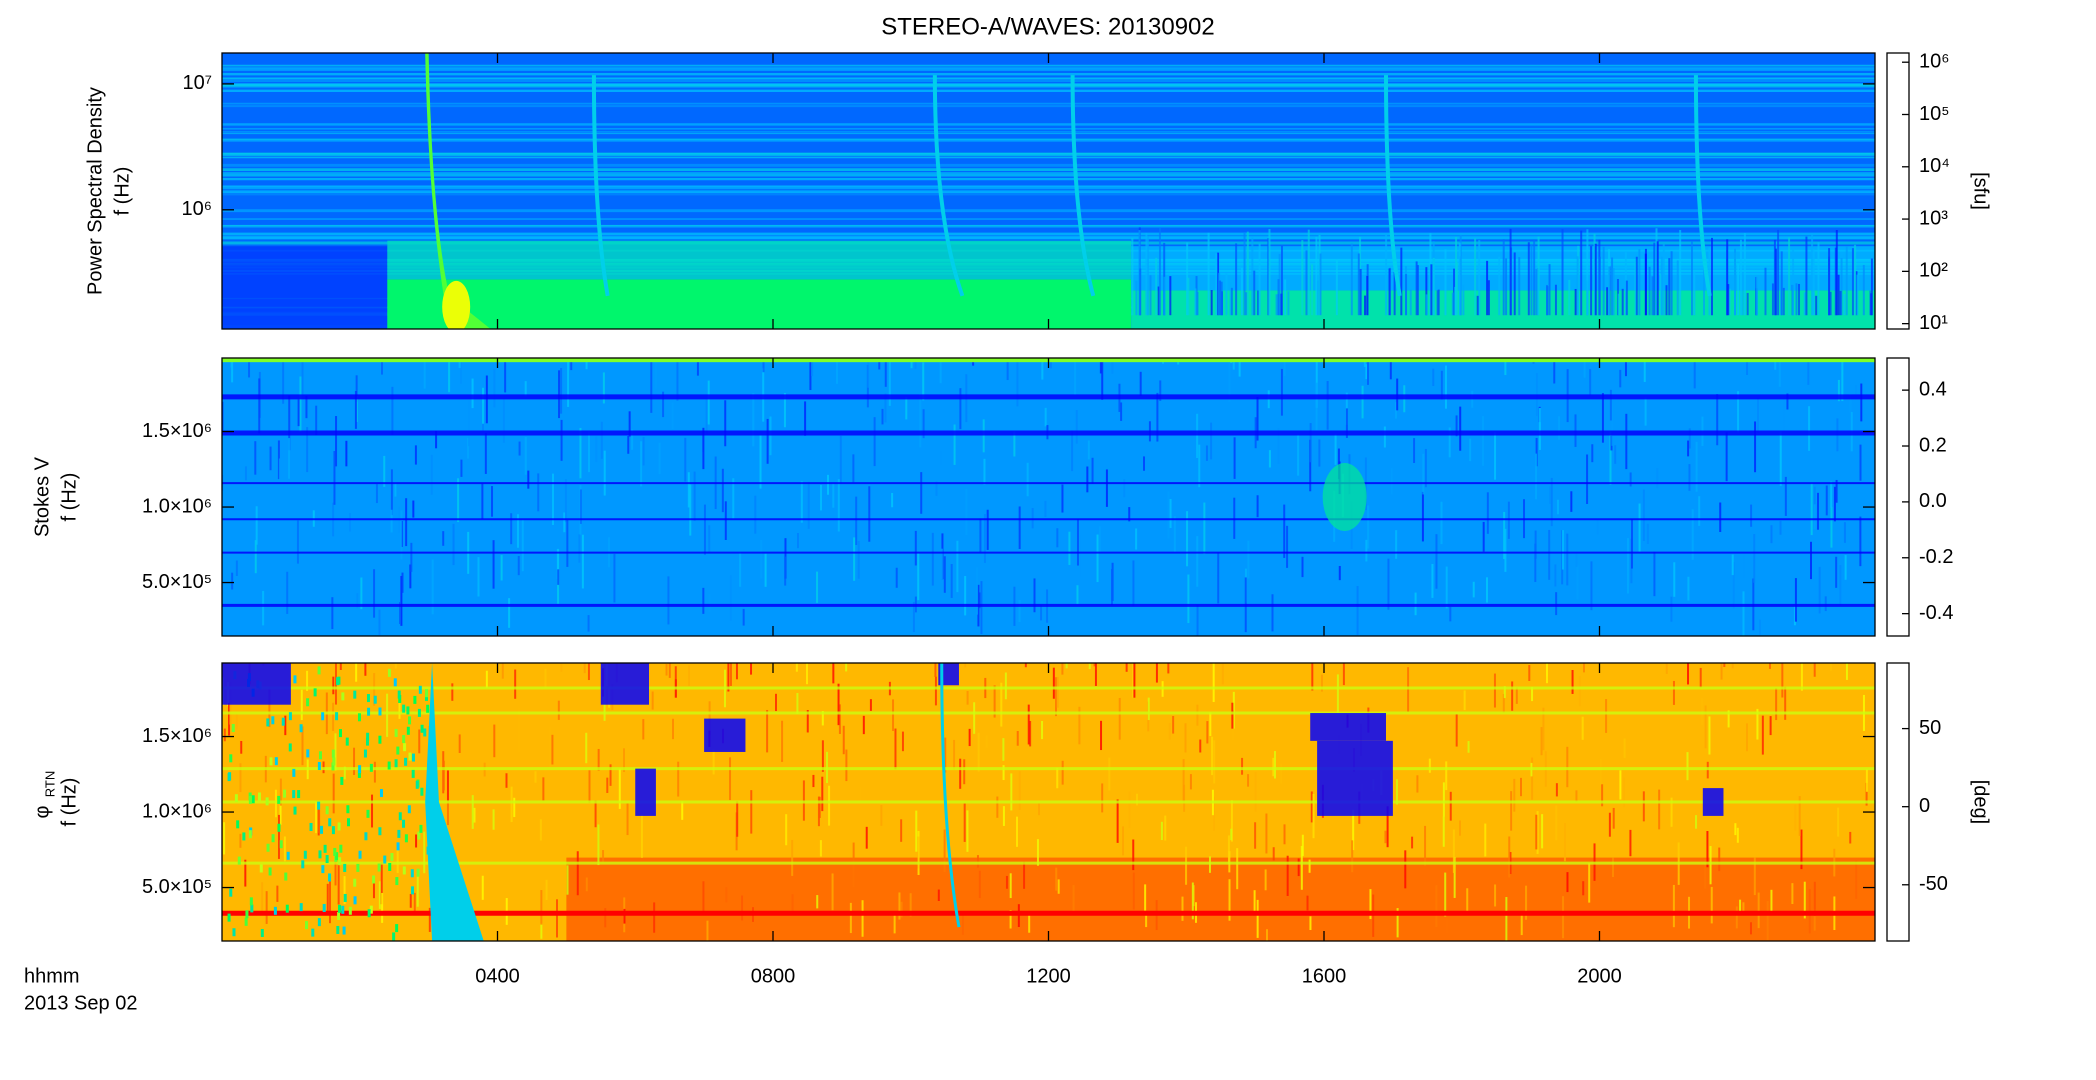  What do you see at coordinates (49, 784) in the screenshot?
I see `y-axis-label-subscript: RTN` at bounding box center [49, 784].